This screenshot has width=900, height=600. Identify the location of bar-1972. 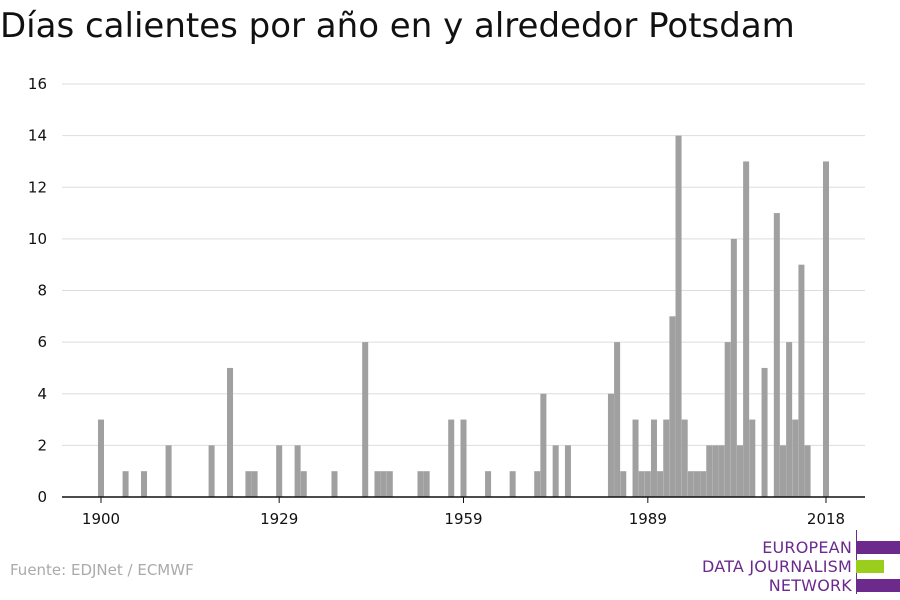
(543, 445).